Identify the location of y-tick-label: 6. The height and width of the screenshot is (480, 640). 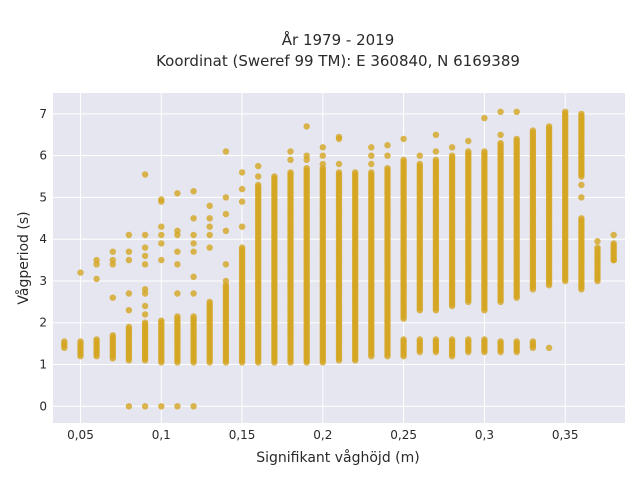
(43, 156).